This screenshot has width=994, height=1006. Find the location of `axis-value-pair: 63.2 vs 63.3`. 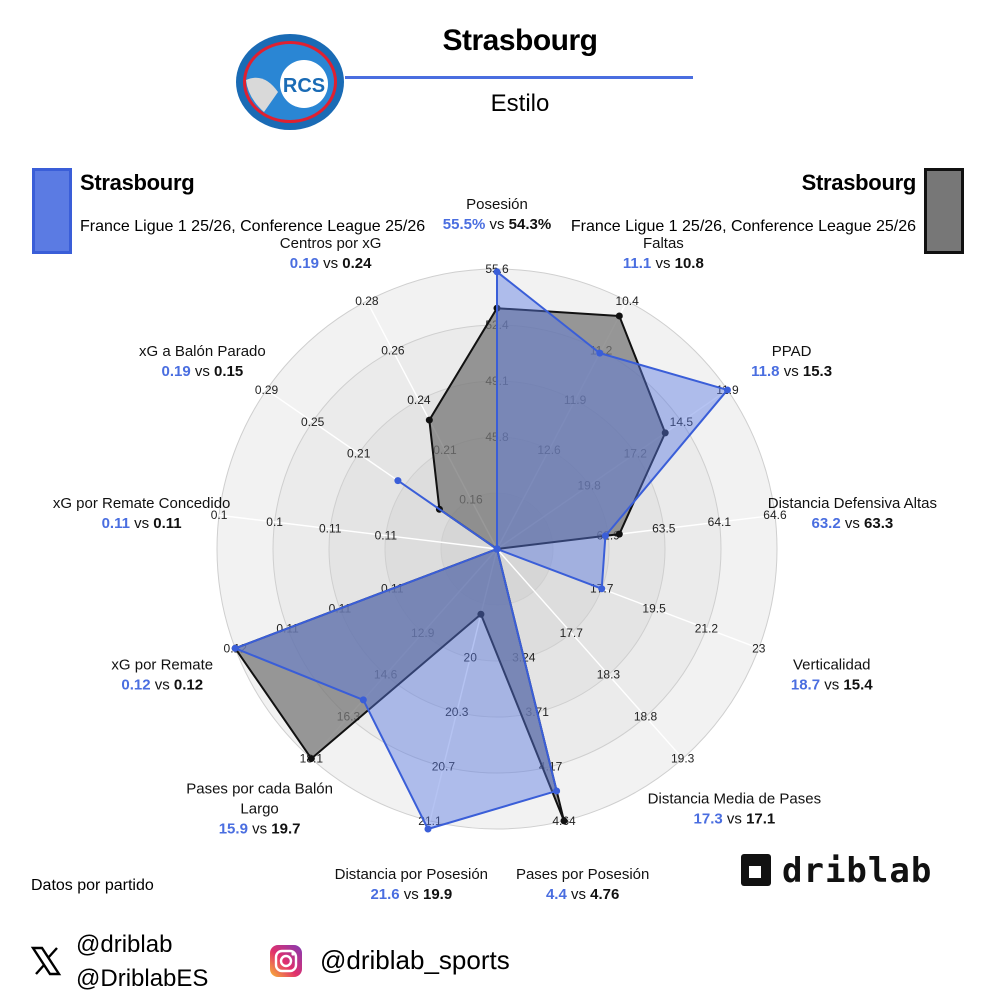

axis-value-pair: 63.2 vs 63.3 is located at coordinates (853, 523).